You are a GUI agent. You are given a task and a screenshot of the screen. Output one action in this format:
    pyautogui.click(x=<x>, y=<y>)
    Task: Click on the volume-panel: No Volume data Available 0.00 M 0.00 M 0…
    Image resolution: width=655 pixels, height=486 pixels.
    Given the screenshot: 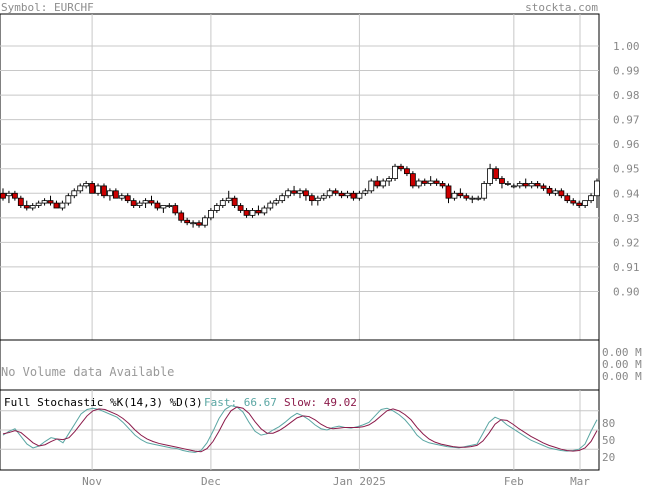 What is the action you would take?
    pyautogui.click(x=321, y=365)
    